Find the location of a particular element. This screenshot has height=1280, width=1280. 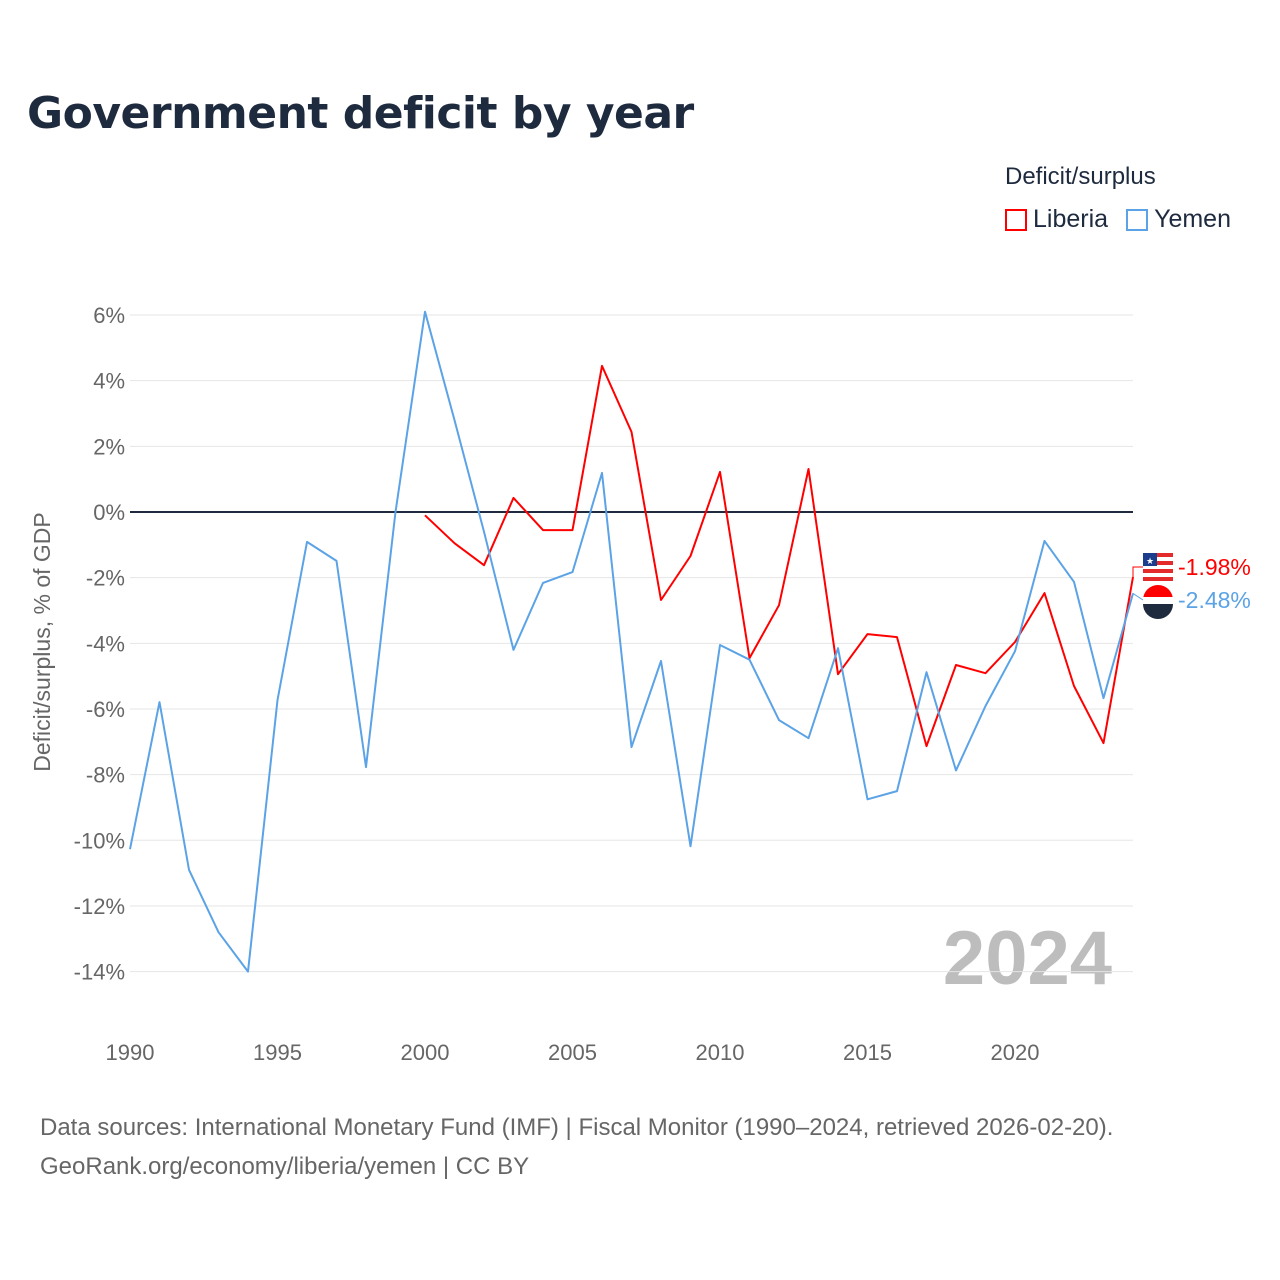

yemen-flag-bottom is located at coordinates (1158, 611).